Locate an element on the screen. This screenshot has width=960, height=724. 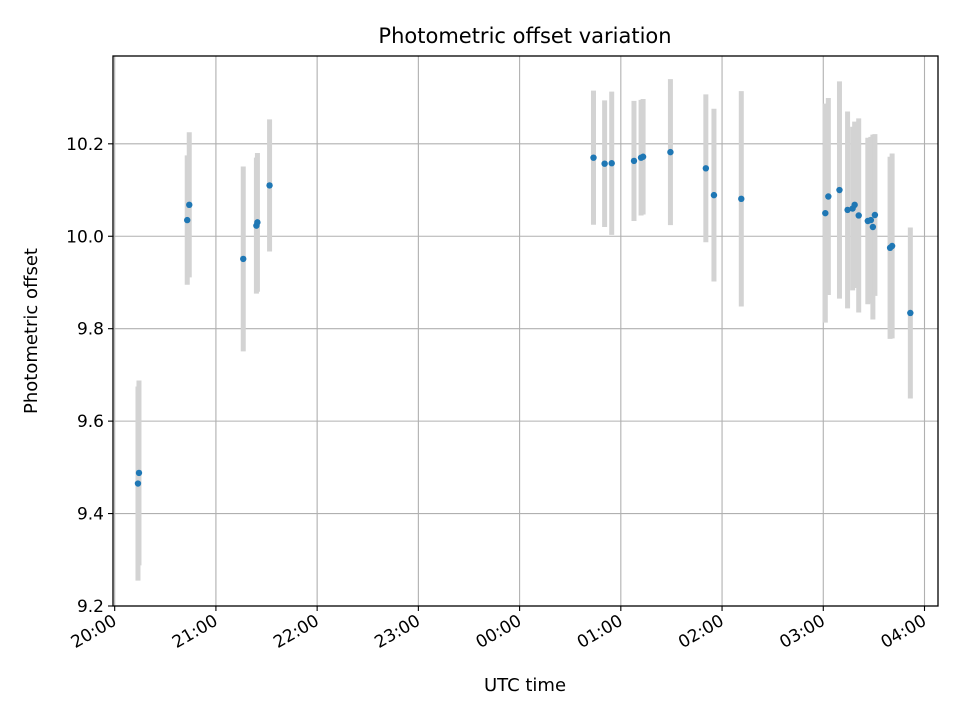
x-tick-label: 02:00 is located at coordinates (701, 632).